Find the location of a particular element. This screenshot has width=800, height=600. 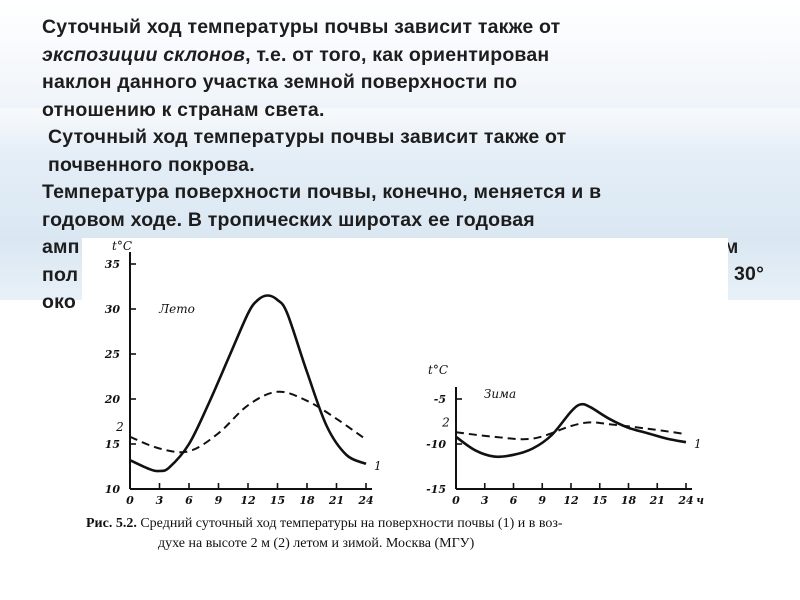

chart2-title: Зима is located at coordinates (500, 394).